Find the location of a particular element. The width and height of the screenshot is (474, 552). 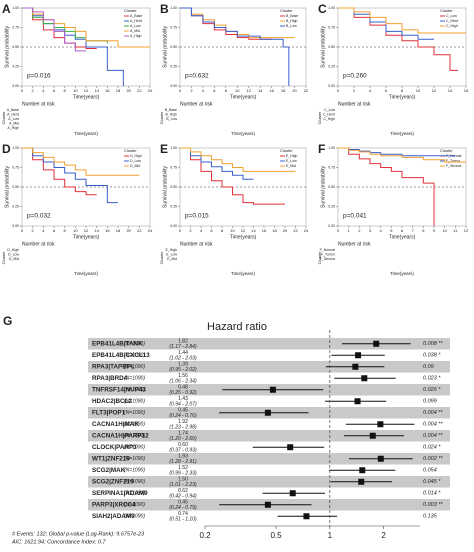

hr-label: 1.44 is located at coordinates (183, 353).